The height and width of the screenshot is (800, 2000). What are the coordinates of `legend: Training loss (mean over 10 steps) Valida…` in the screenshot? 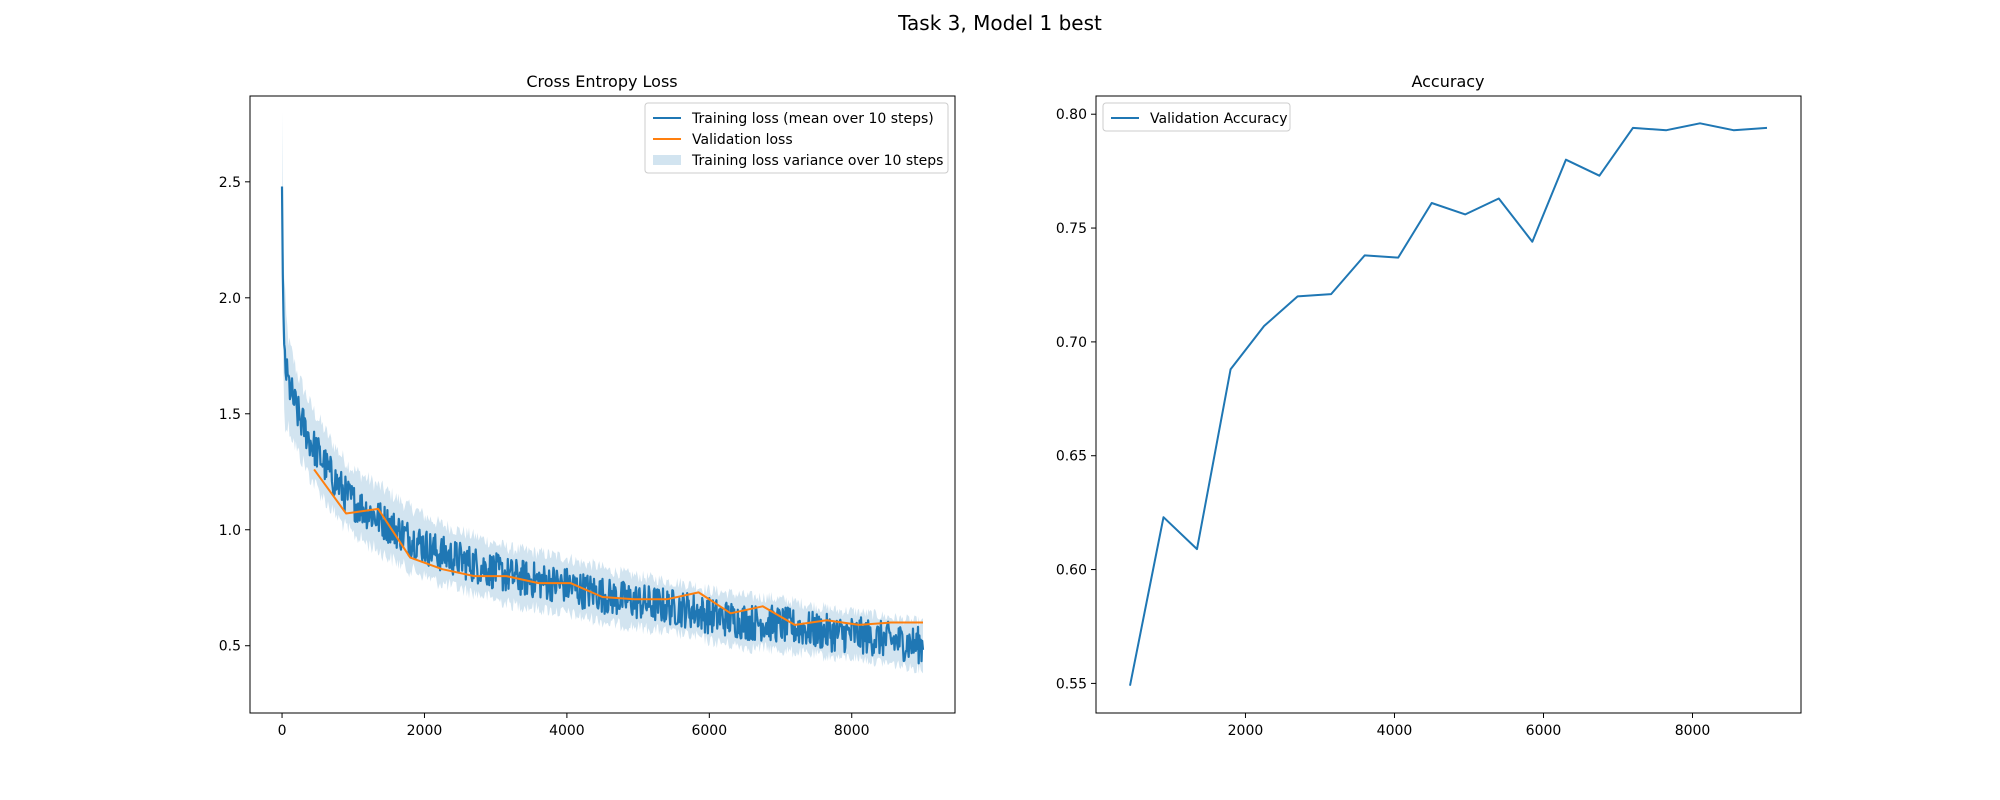 It's located at (796, 138).